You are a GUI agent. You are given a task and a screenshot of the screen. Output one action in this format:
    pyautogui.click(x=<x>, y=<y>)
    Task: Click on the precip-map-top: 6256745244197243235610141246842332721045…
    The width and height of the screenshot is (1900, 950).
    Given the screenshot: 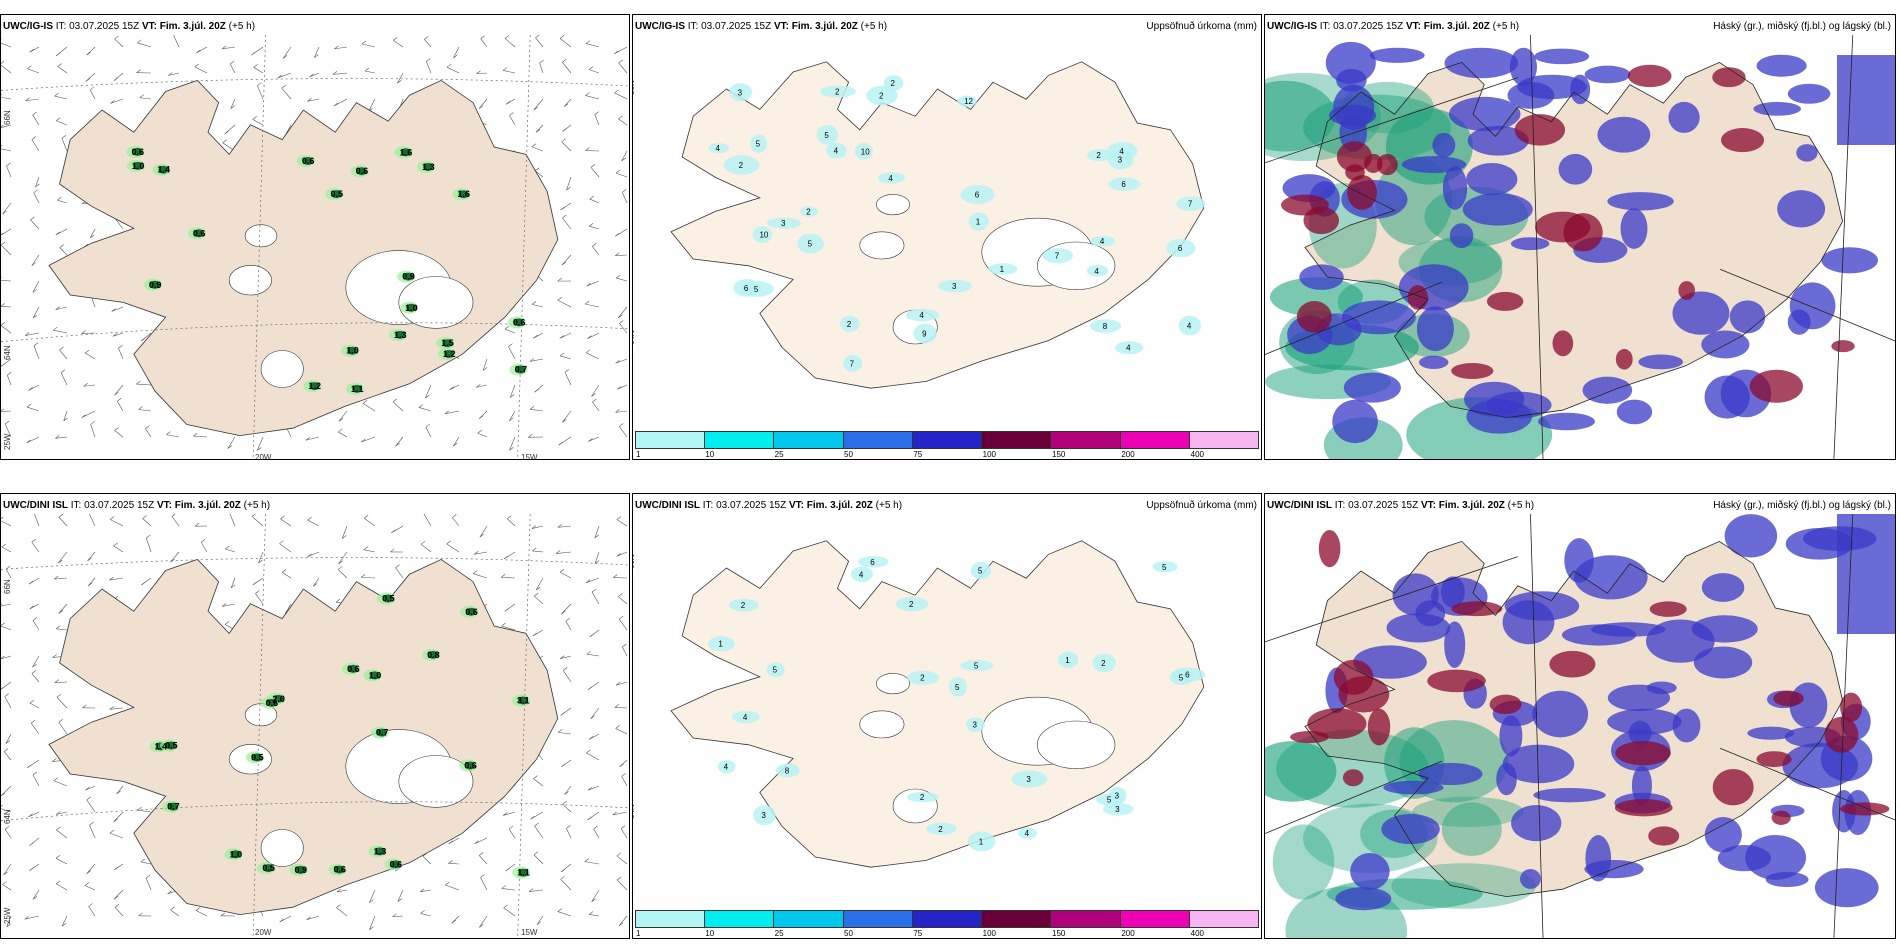 What is the action you would take?
    pyautogui.click(x=947, y=235)
    